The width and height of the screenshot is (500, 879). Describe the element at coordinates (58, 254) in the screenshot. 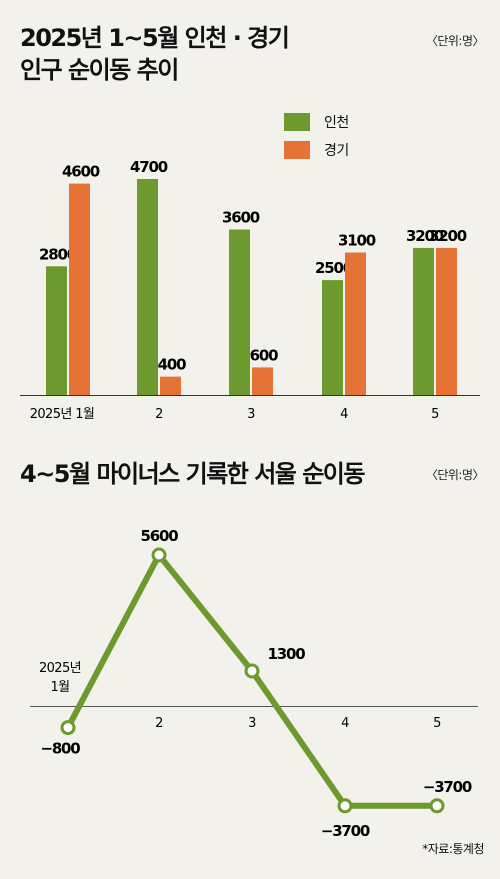

I see `bar-value-incheon-1: 2800` at that location.